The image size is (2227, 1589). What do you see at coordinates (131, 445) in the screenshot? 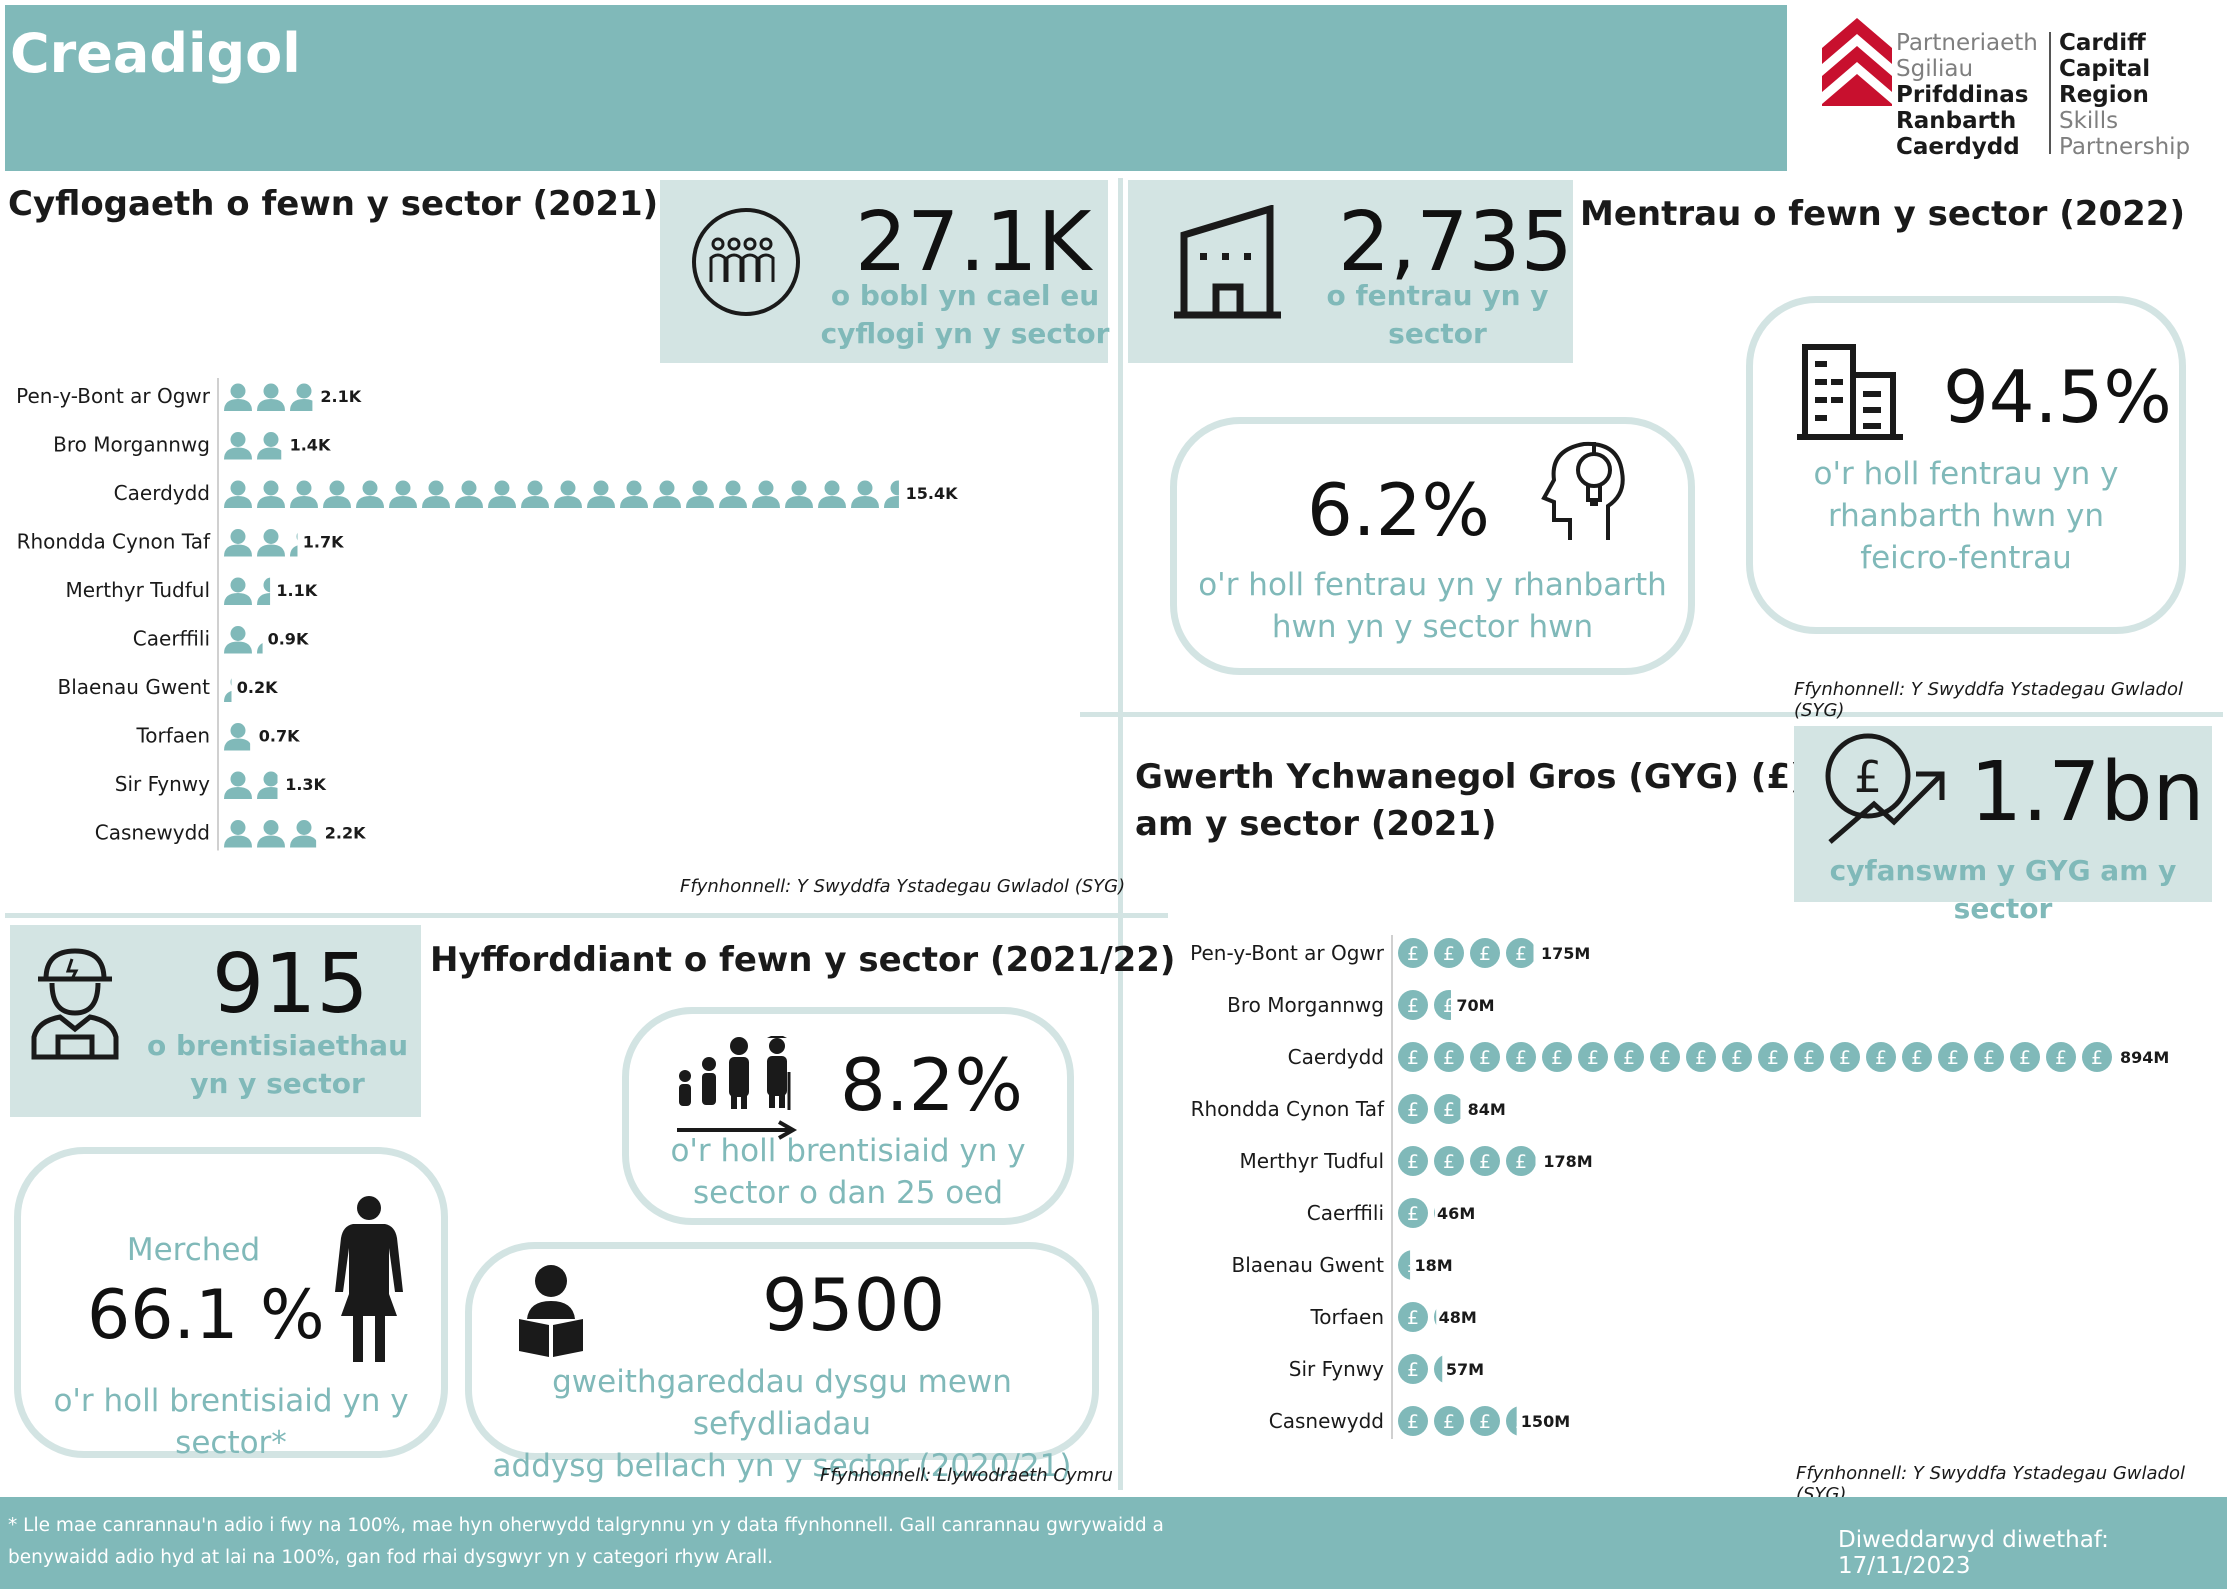
I see `category-label: Bro Morgannwg` at bounding box center [131, 445].